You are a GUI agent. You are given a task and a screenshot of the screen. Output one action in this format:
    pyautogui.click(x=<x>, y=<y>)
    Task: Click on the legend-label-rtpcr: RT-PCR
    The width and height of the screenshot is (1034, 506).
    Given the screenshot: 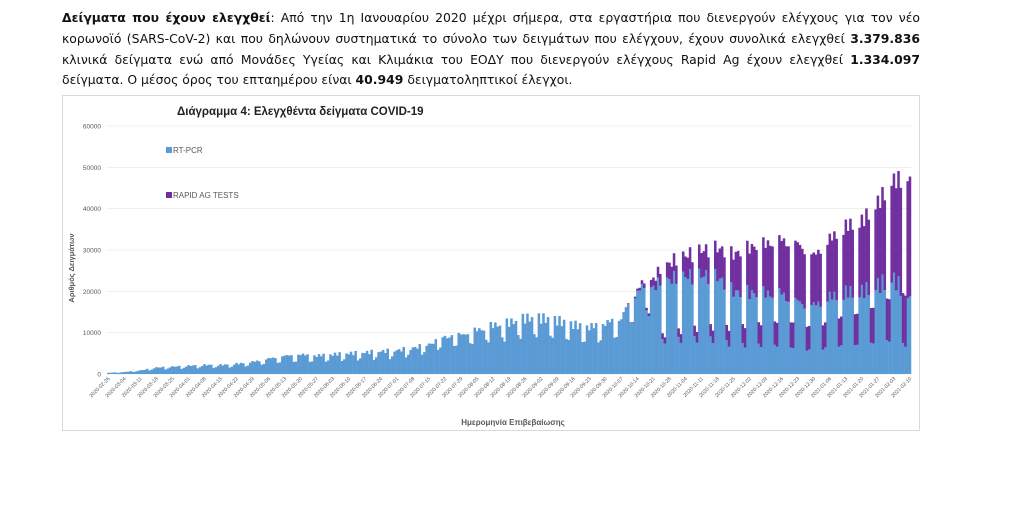 What is the action you would take?
    pyautogui.click(x=188, y=150)
    